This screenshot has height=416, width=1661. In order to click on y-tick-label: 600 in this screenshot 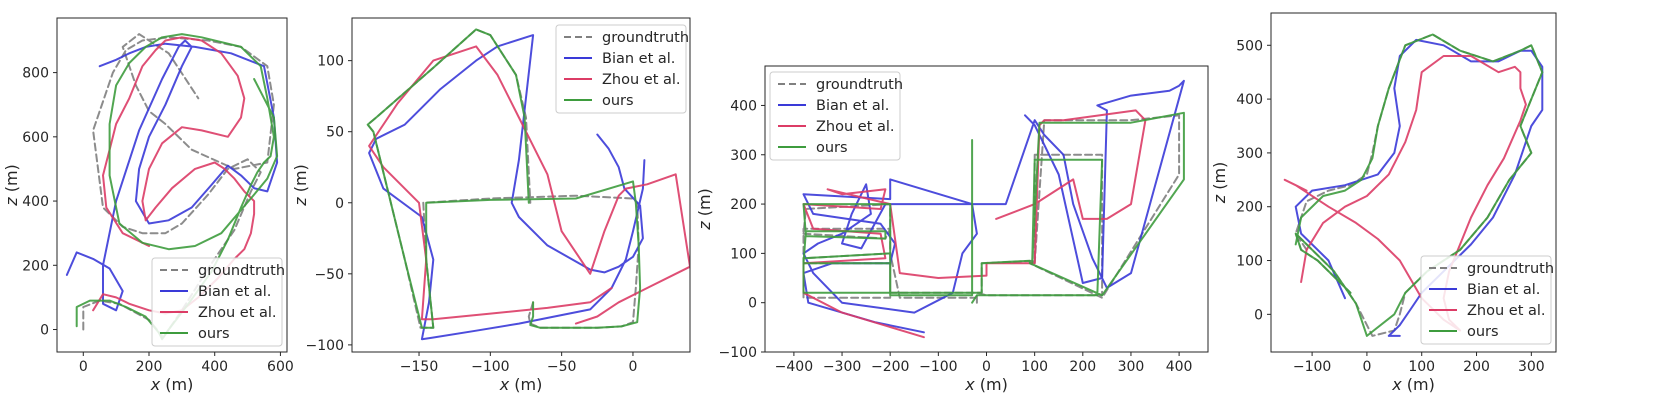, I will do `click(35, 138)`.